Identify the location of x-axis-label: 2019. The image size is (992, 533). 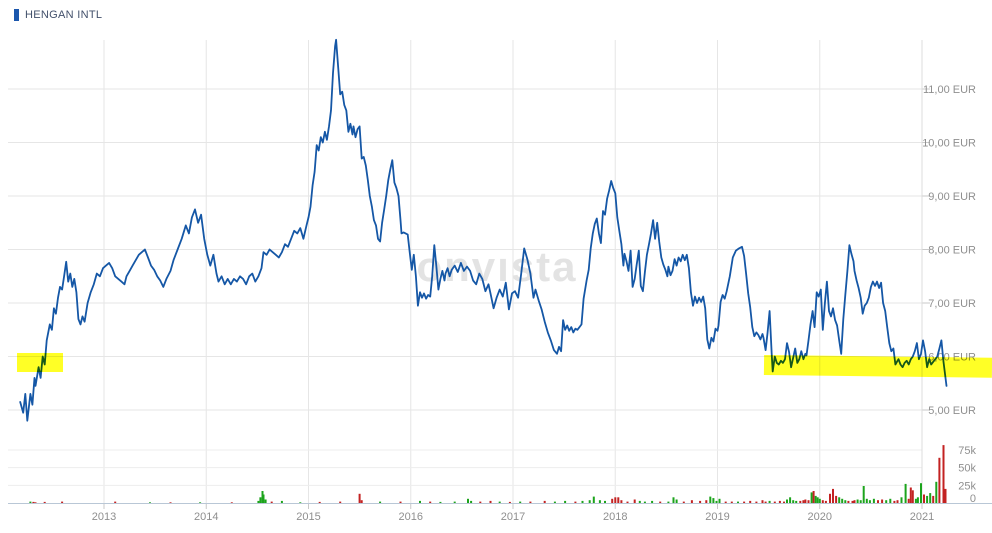
(717, 517).